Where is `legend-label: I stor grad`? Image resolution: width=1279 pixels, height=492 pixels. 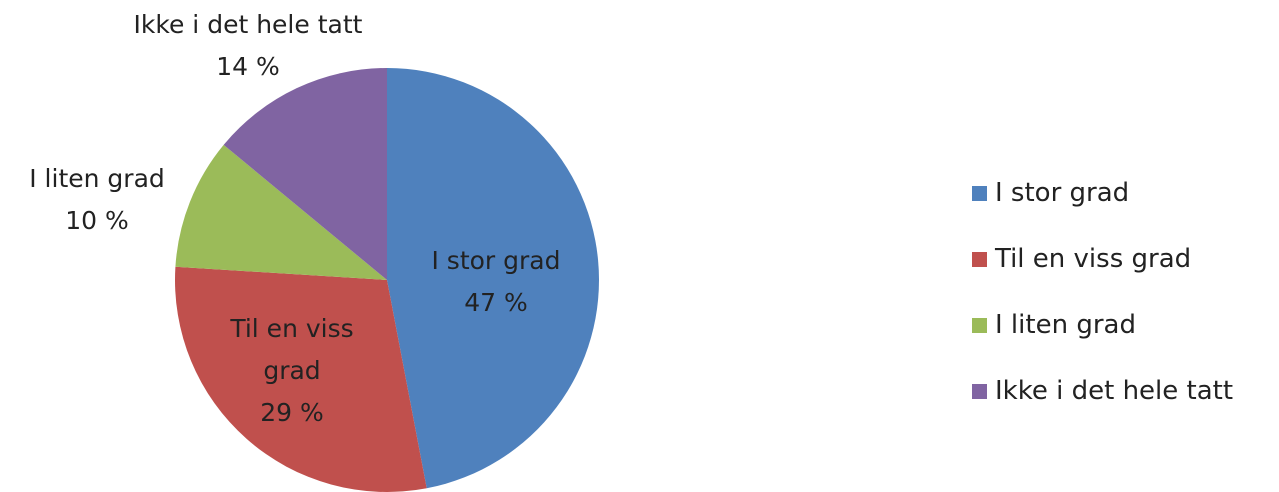 legend-label: I stor grad is located at coordinates (1062, 193).